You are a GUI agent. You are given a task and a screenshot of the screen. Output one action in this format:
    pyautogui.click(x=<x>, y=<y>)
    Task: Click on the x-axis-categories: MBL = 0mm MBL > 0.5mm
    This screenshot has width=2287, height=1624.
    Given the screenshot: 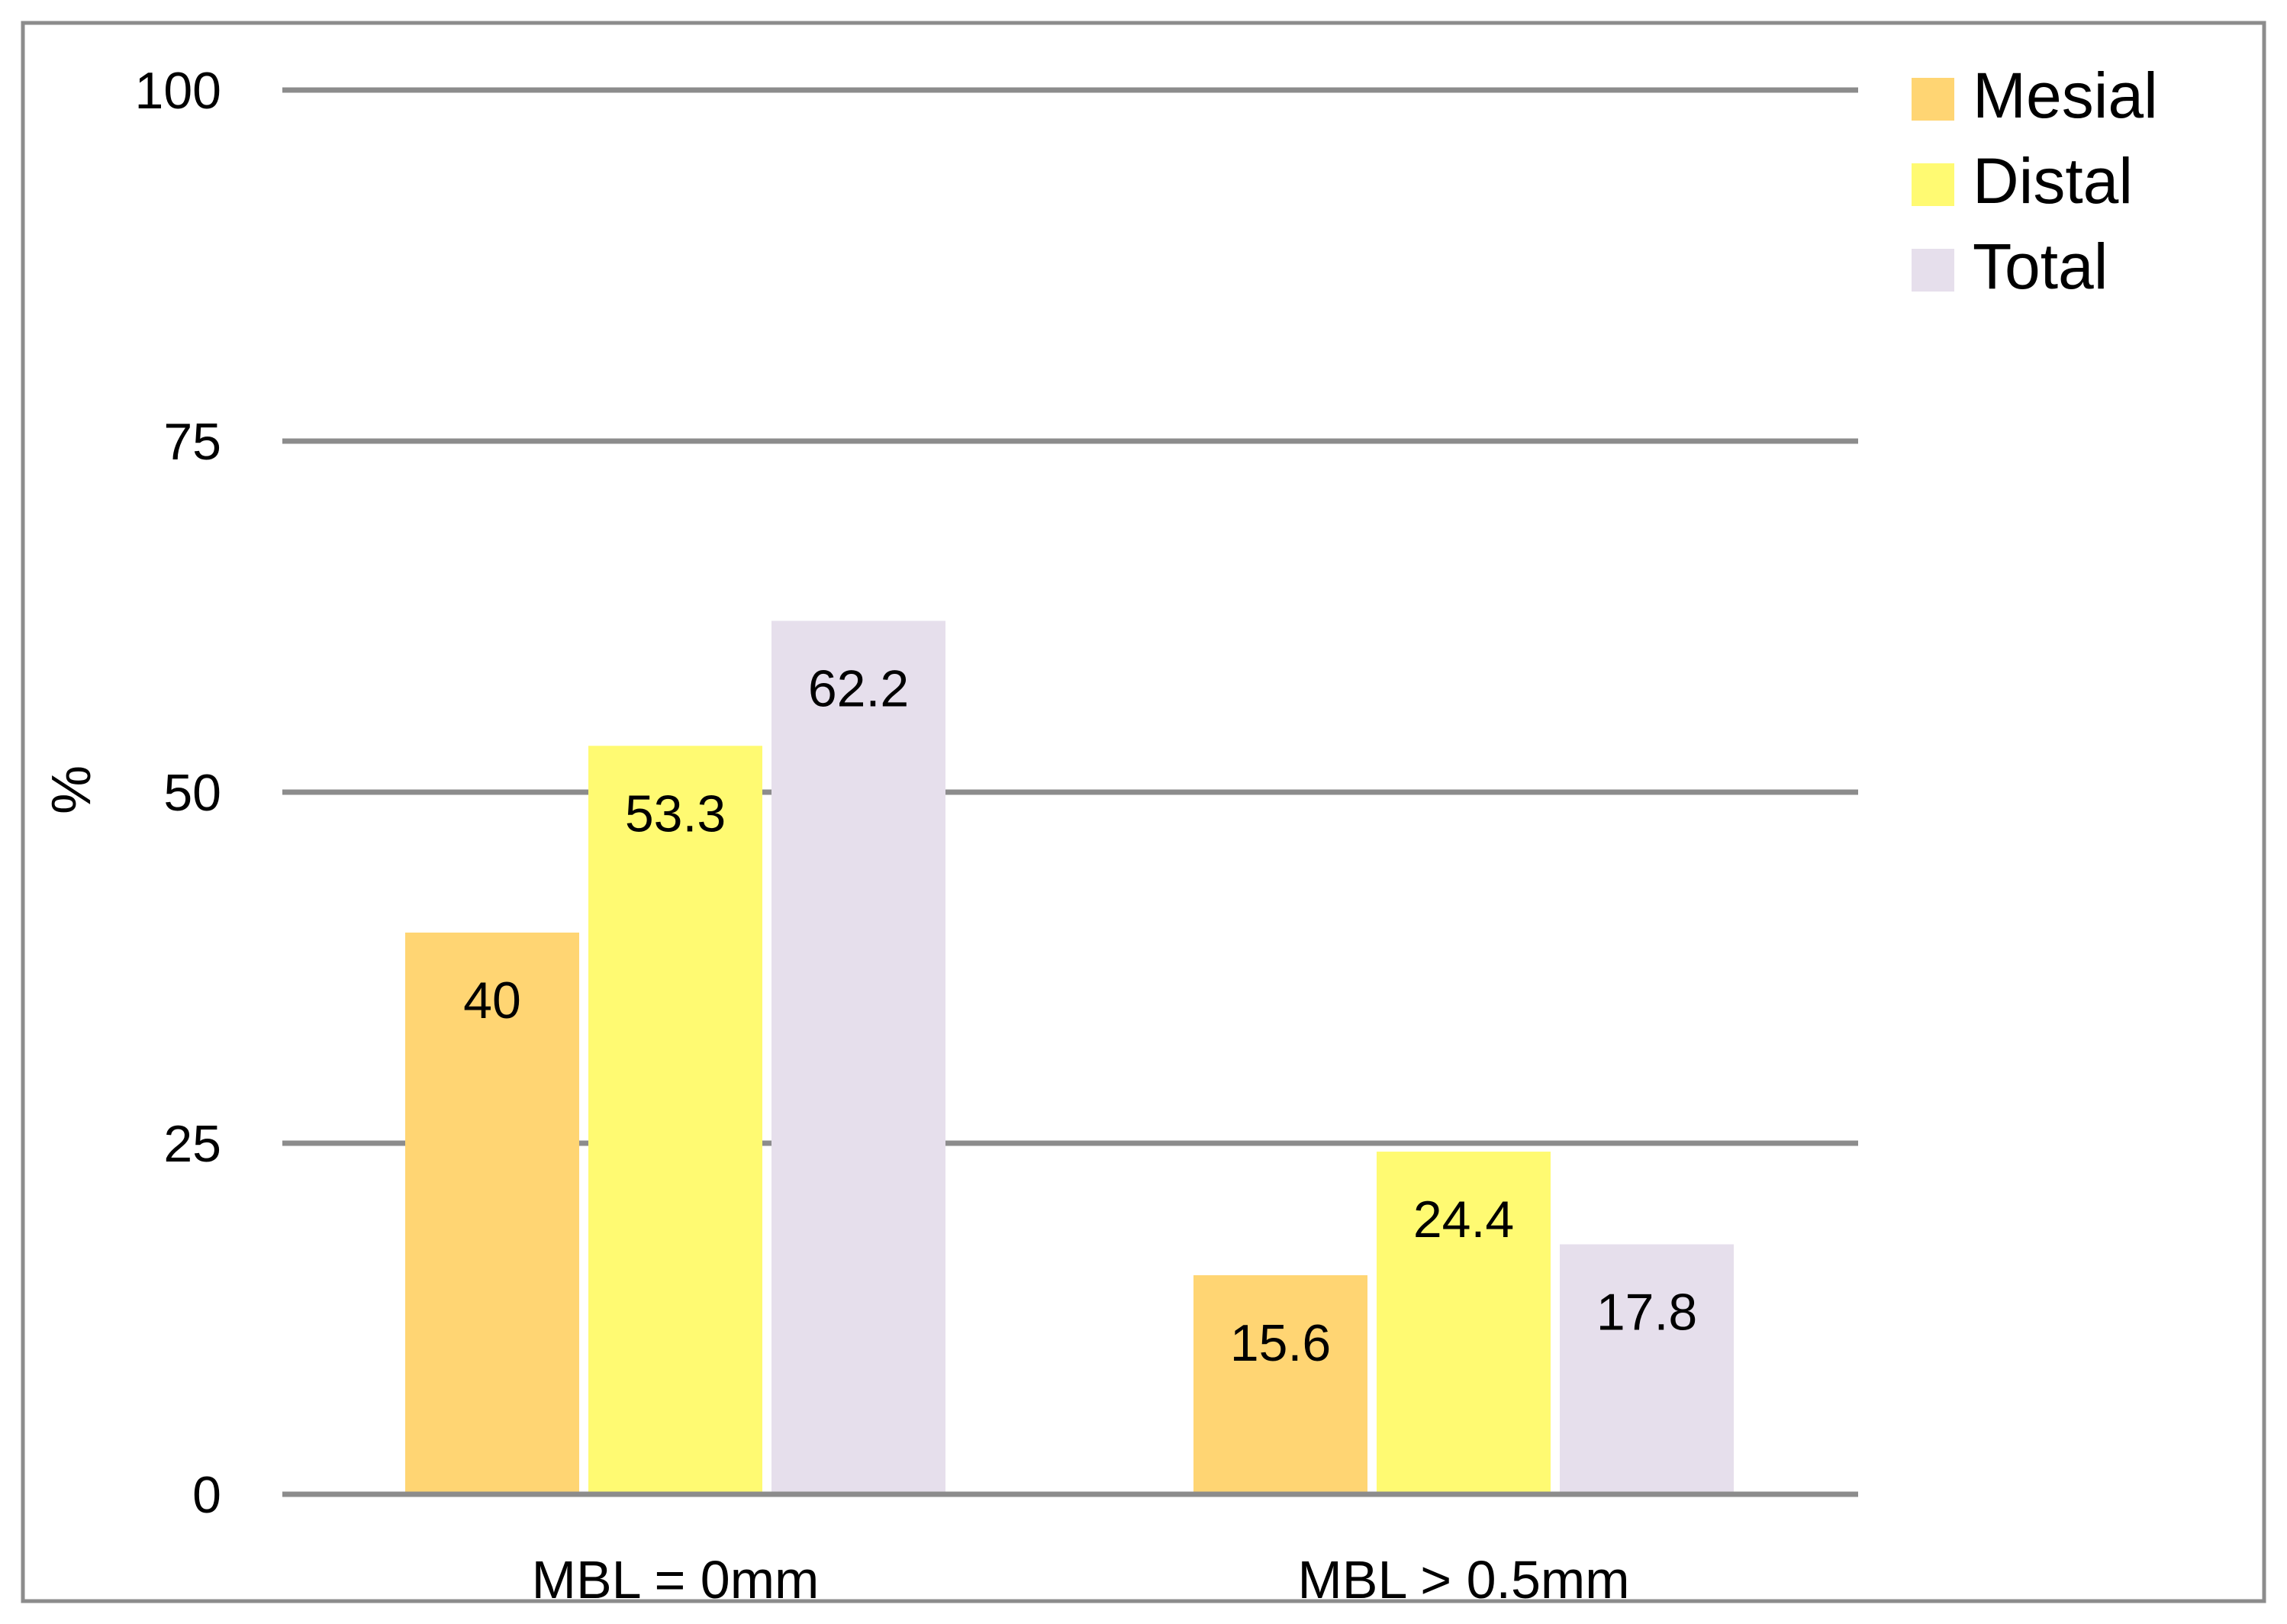 What is the action you would take?
    pyautogui.click(x=1081, y=1580)
    